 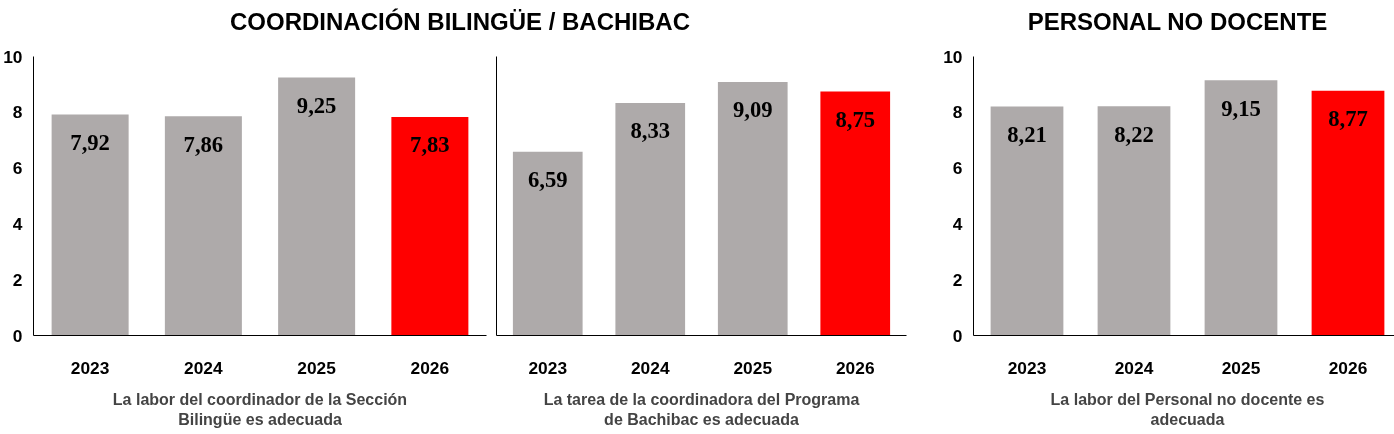 I want to click on data-label: 8,77, so click(x=1348, y=119).